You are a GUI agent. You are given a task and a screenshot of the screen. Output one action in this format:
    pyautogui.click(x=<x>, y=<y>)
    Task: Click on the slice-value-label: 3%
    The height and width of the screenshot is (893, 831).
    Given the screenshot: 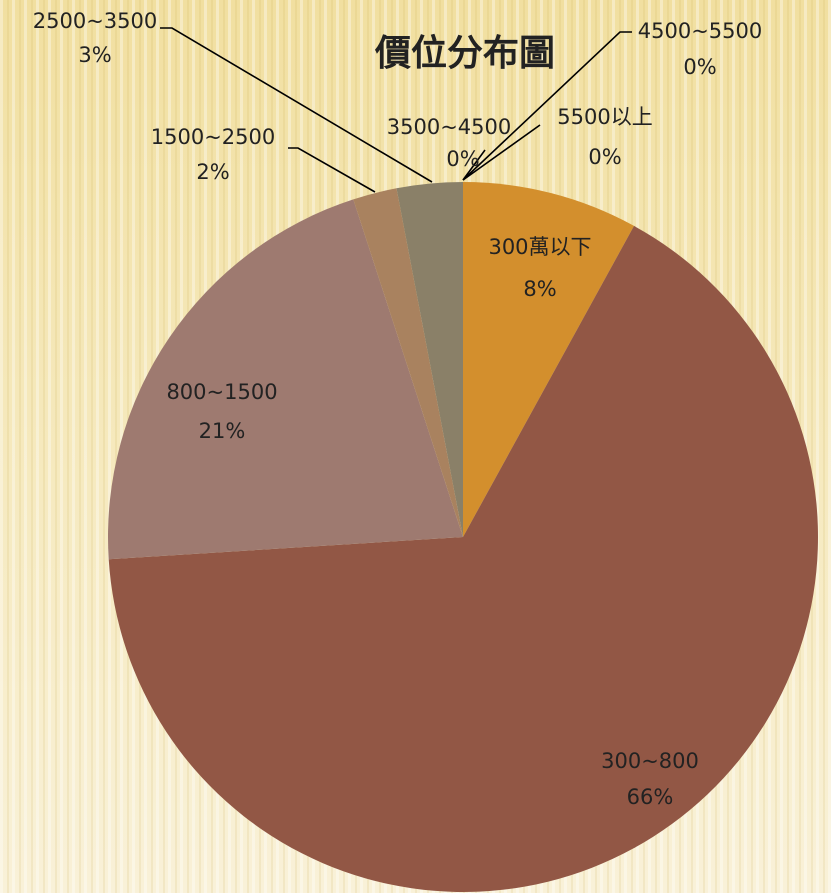 What is the action you would take?
    pyautogui.click(x=94, y=55)
    